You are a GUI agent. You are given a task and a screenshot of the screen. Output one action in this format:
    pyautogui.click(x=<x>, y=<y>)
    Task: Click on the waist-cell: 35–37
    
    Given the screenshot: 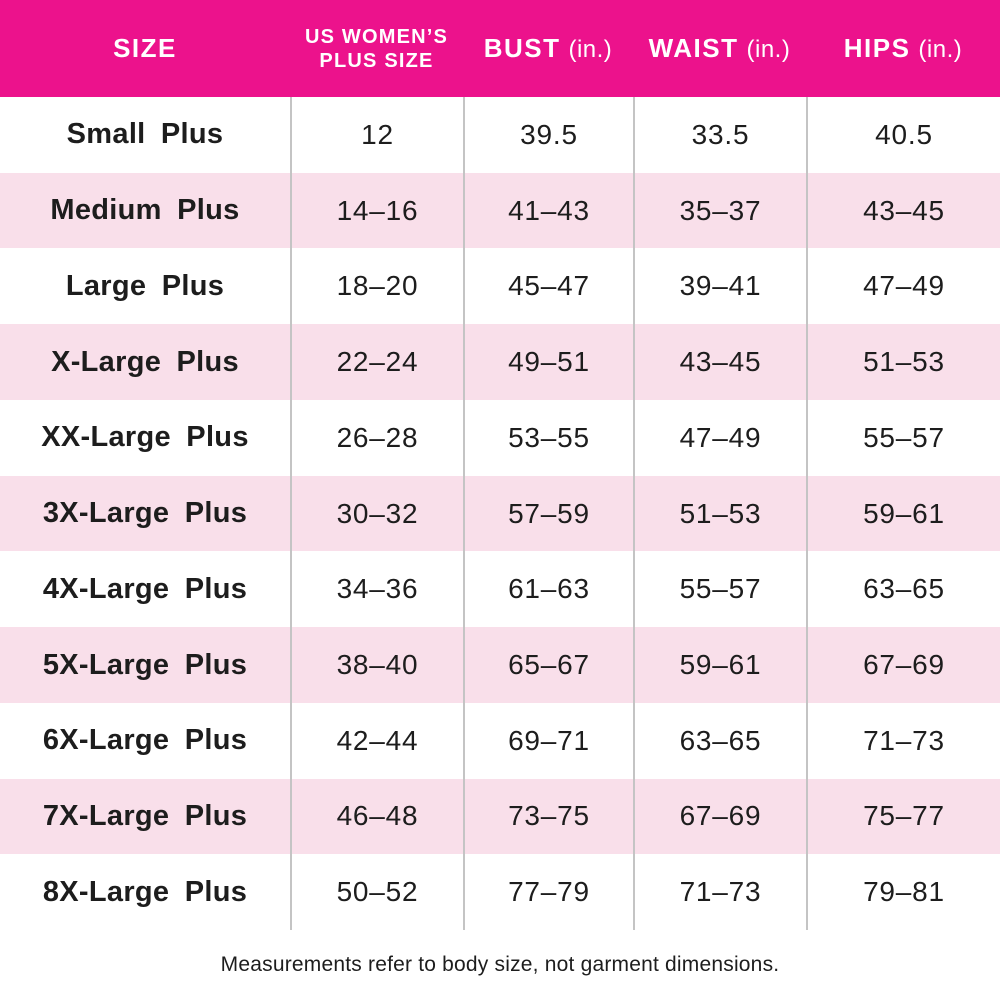 What is the action you would take?
    pyautogui.click(x=719, y=210)
    